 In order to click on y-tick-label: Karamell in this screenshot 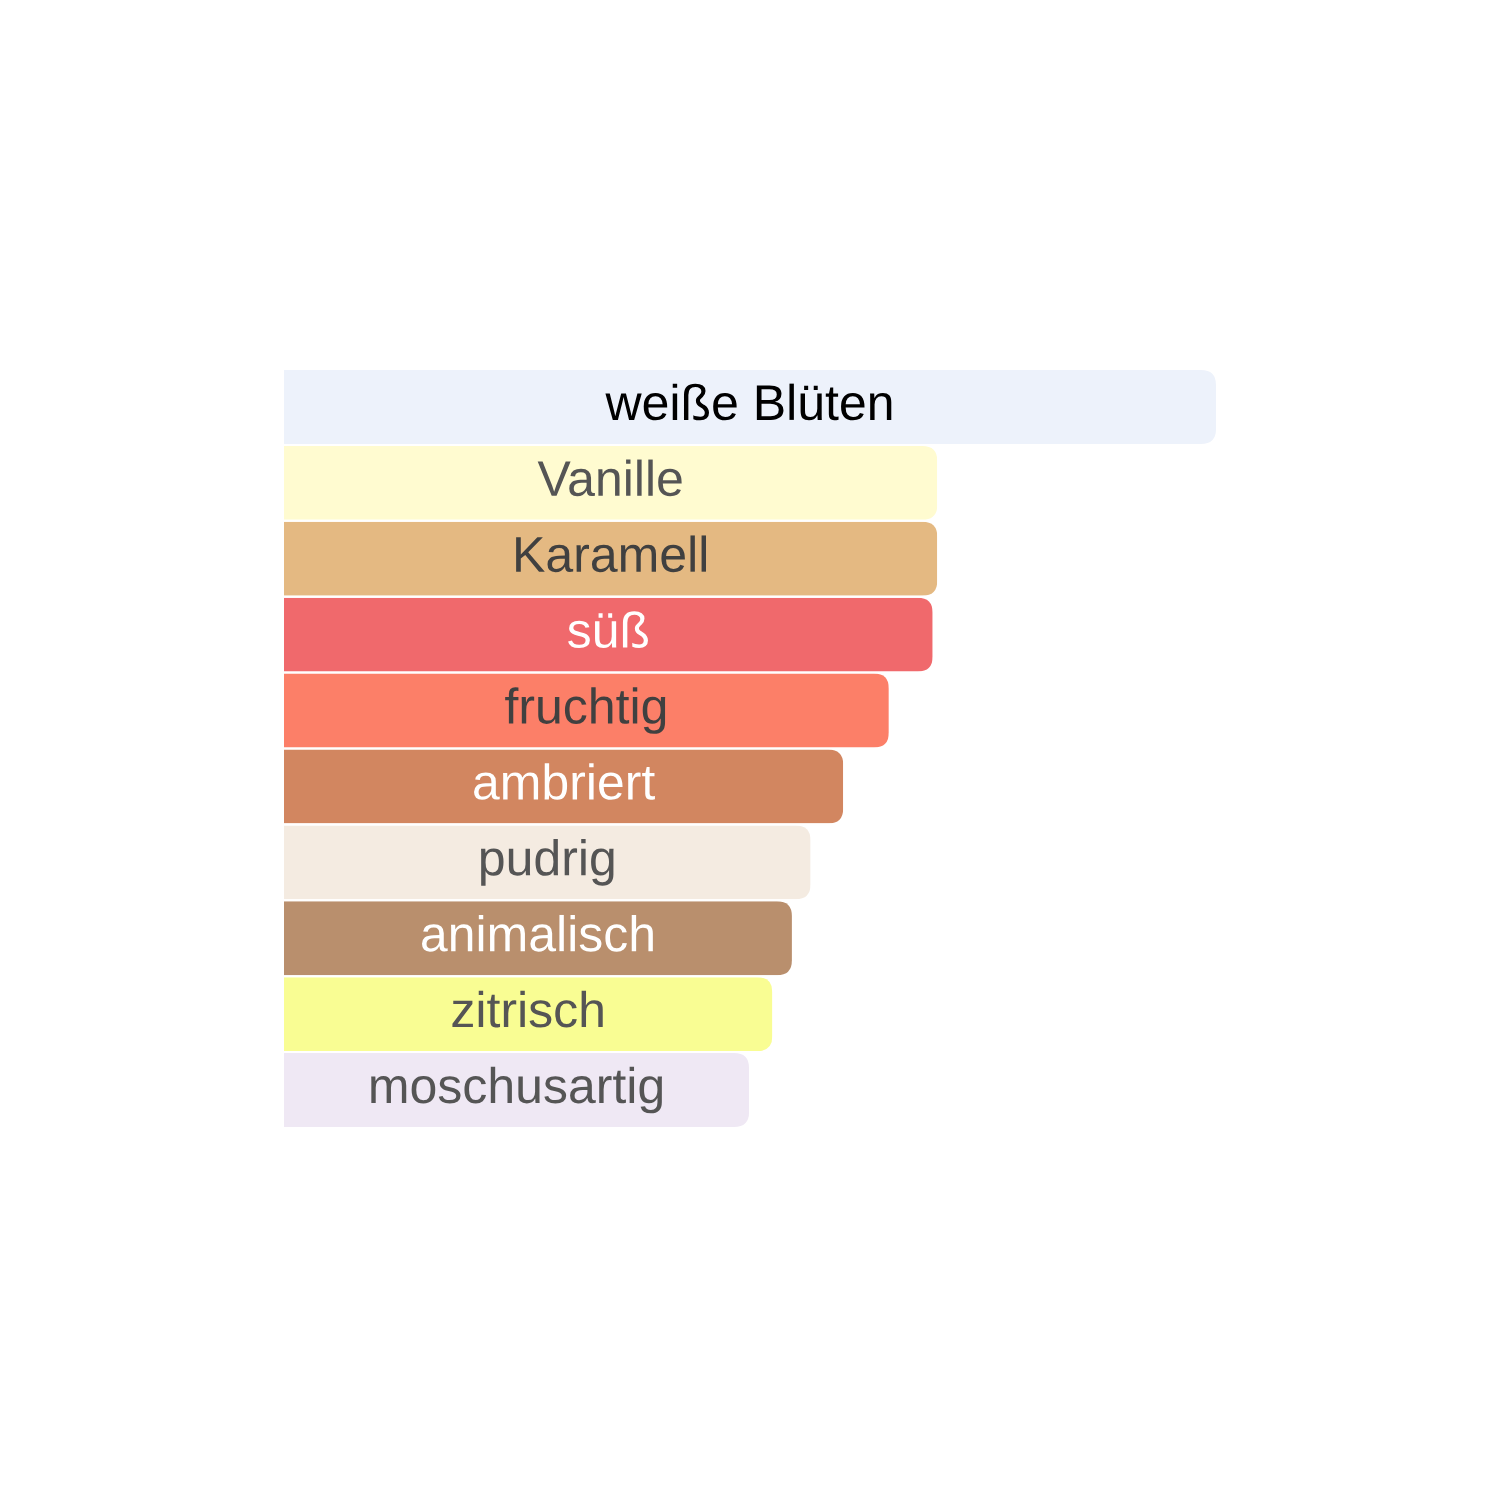, I will do `click(611, 554)`.